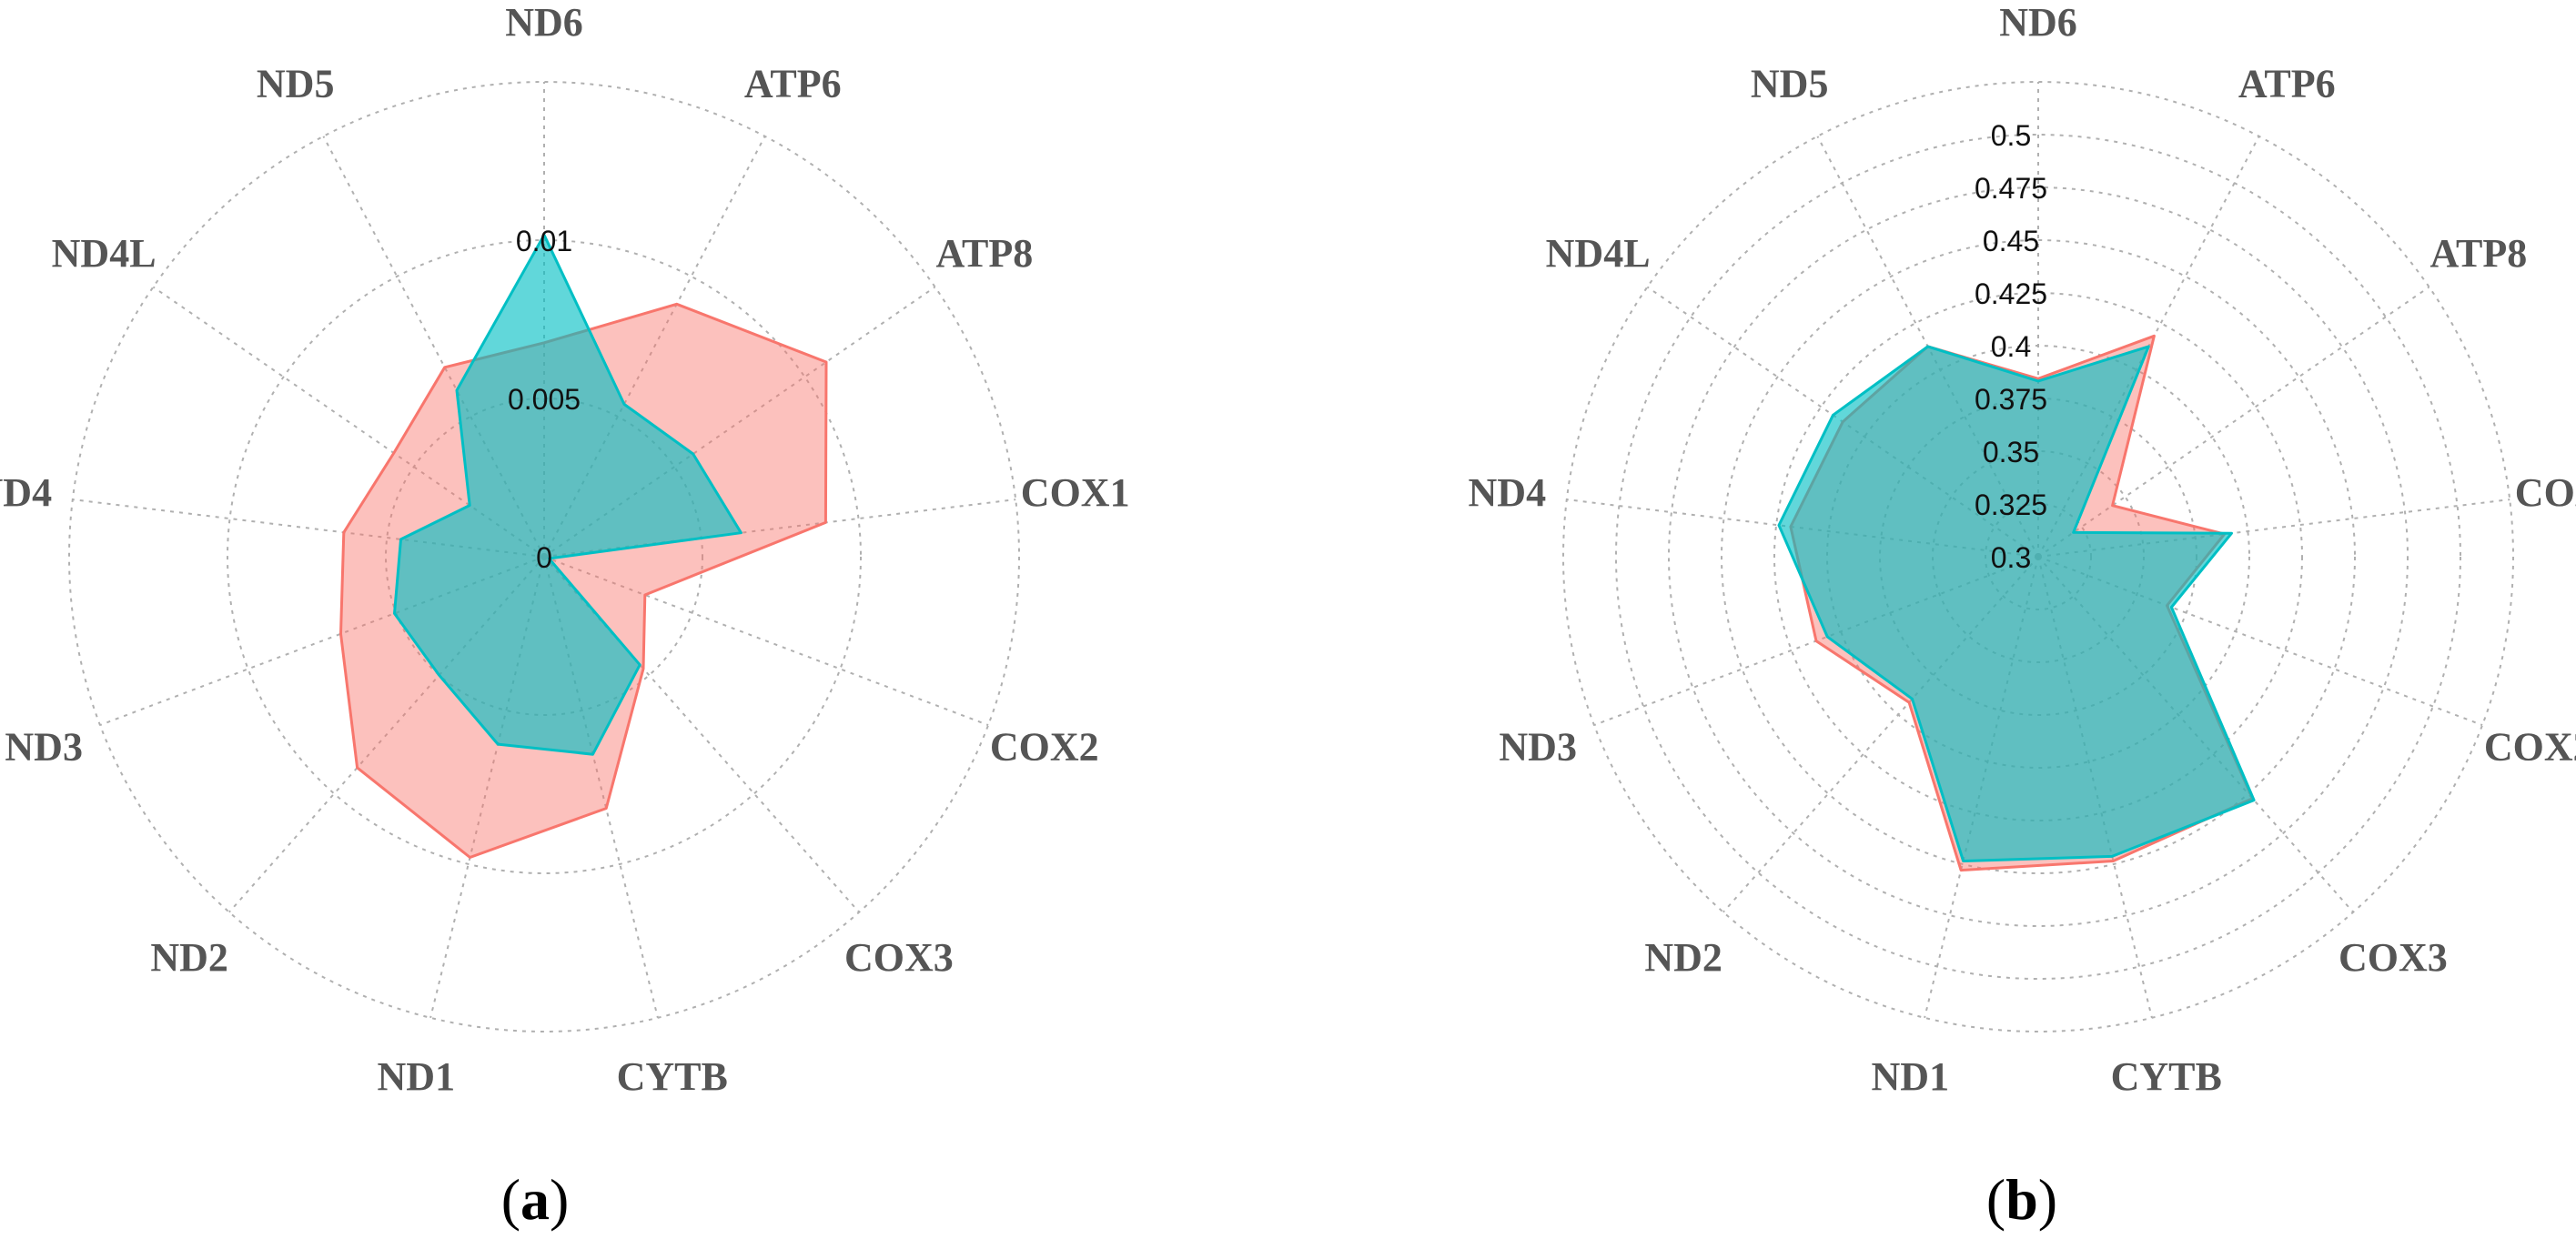  What do you see at coordinates (544, 22) in the screenshot?
I see `axis-label-nd6-a: ND6` at bounding box center [544, 22].